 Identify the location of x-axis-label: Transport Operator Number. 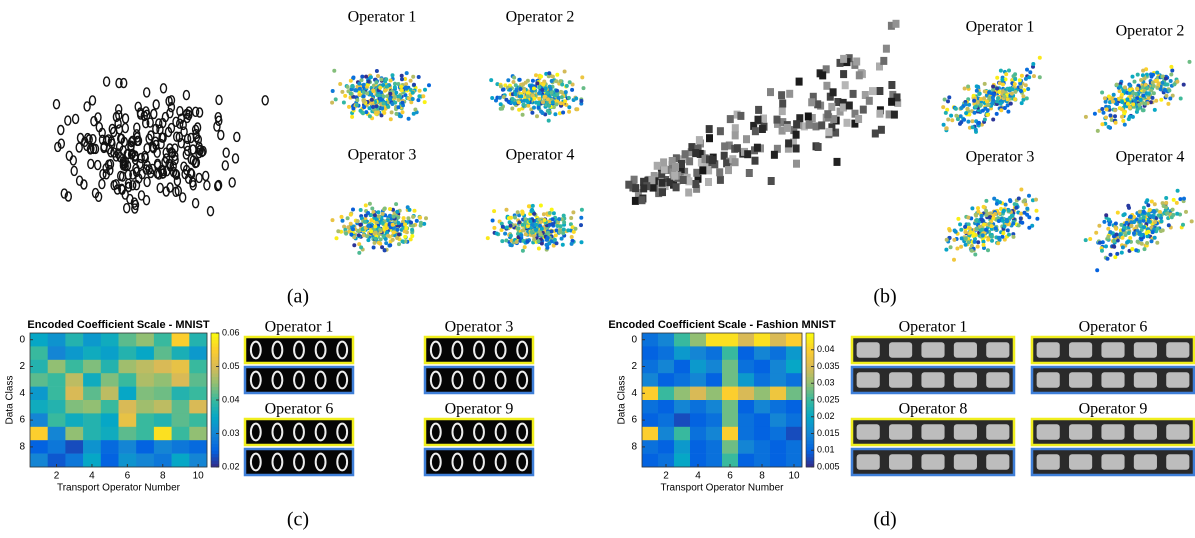
(119, 488).